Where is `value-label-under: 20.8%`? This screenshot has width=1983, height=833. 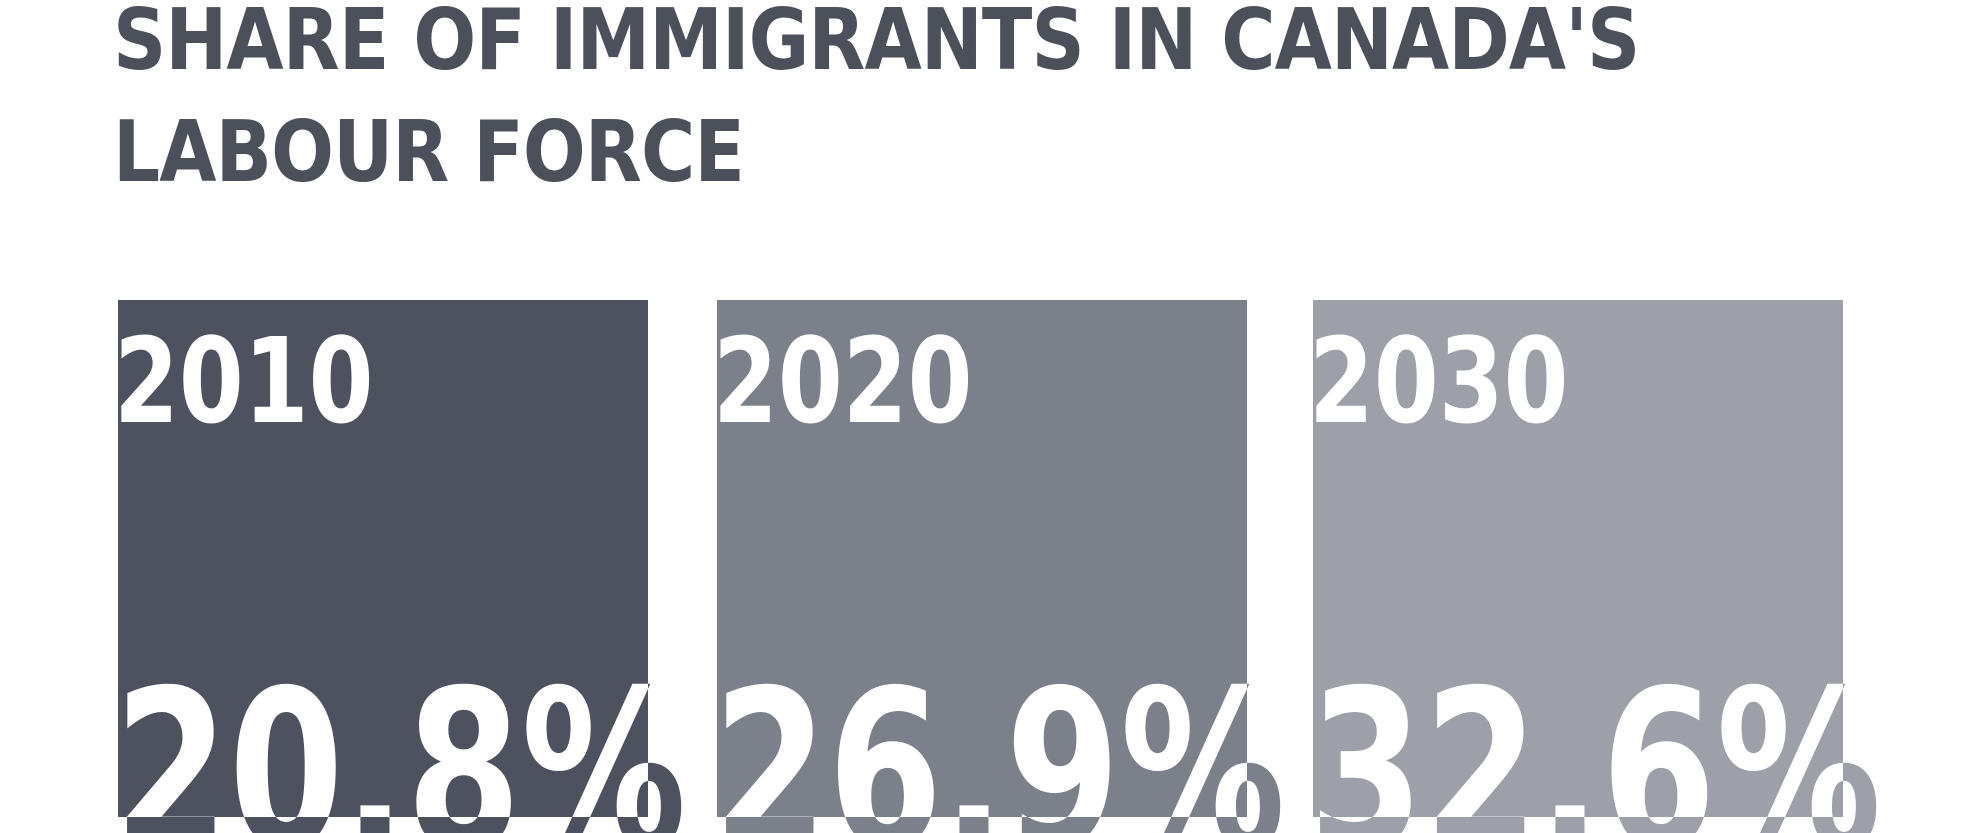 value-label-under: 20.8% is located at coordinates (400, 738).